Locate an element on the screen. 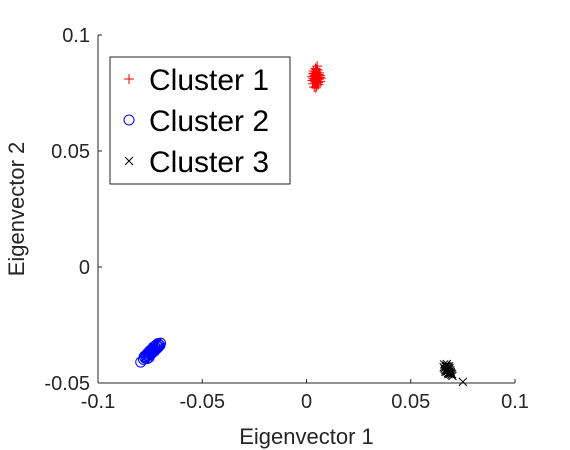 The image size is (570, 450). legend: Cluster 1 Cluster 2 Cluster 3 is located at coordinates (200, 120).